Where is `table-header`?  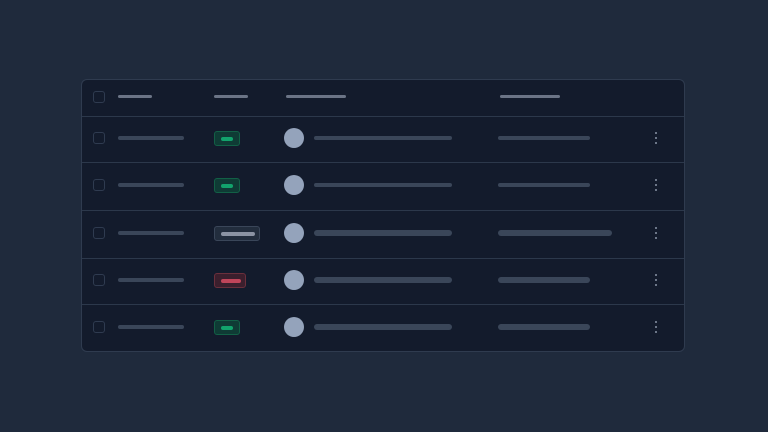
table-header is located at coordinates (383, 98).